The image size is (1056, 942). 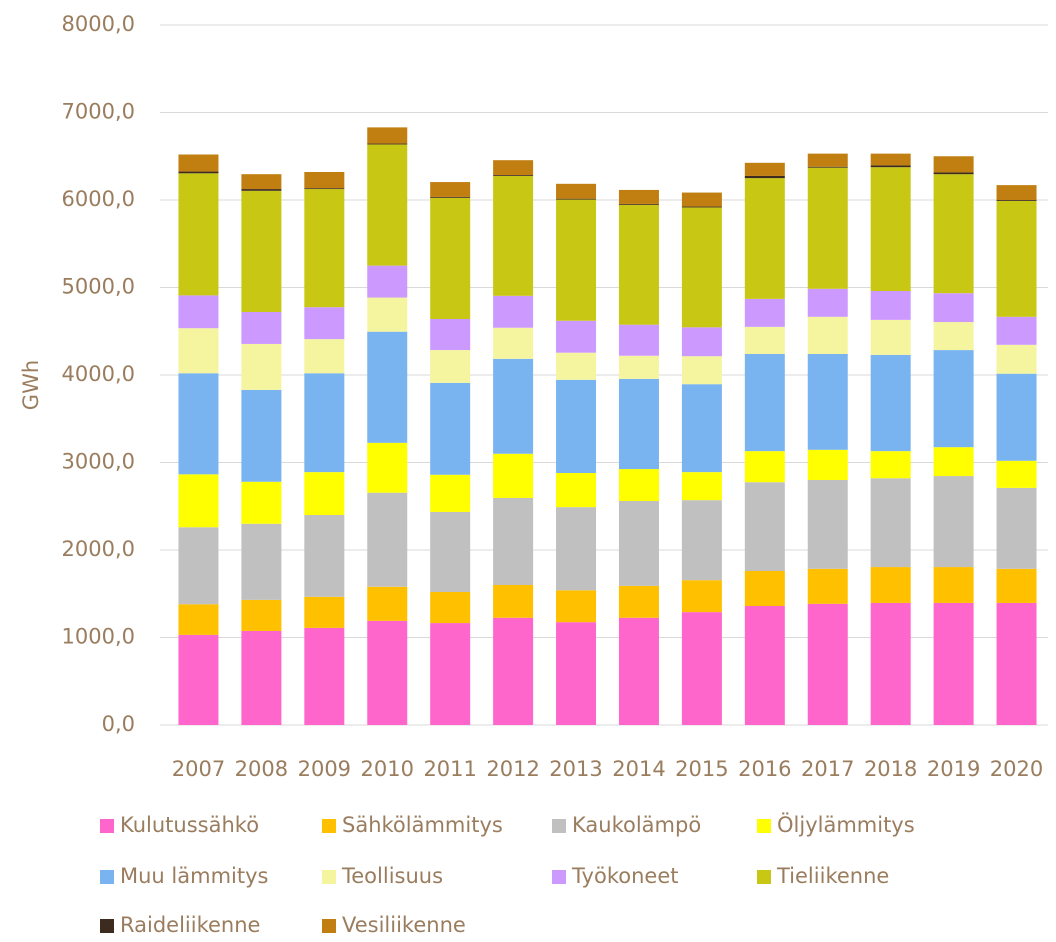 What do you see at coordinates (638, 769) in the screenshot?
I see `x-tick-label: 2014` at bounding box center [638, 769].